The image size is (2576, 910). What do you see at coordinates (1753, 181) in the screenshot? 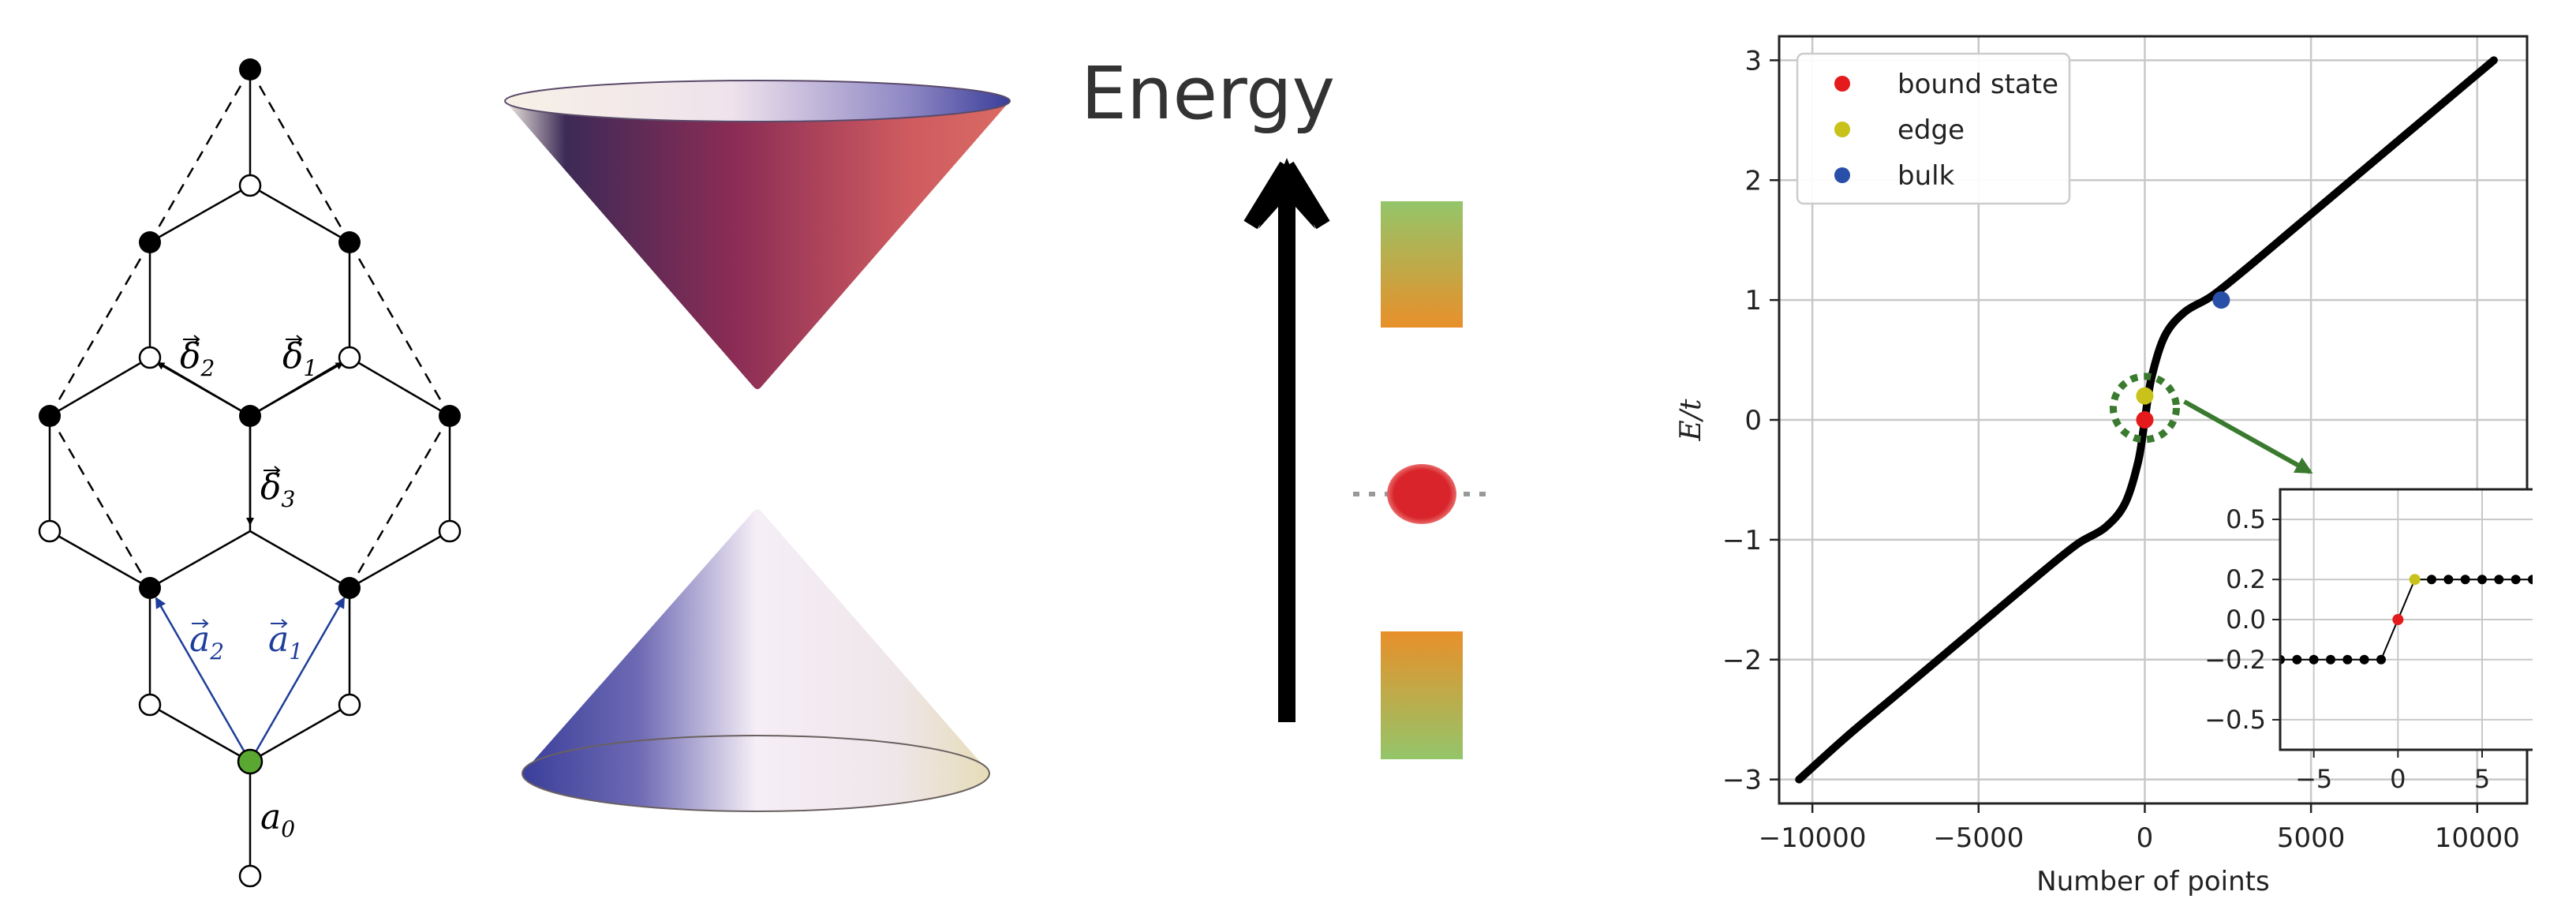
I see `y-tick-label: 2` at bounding box center [1753, 181].